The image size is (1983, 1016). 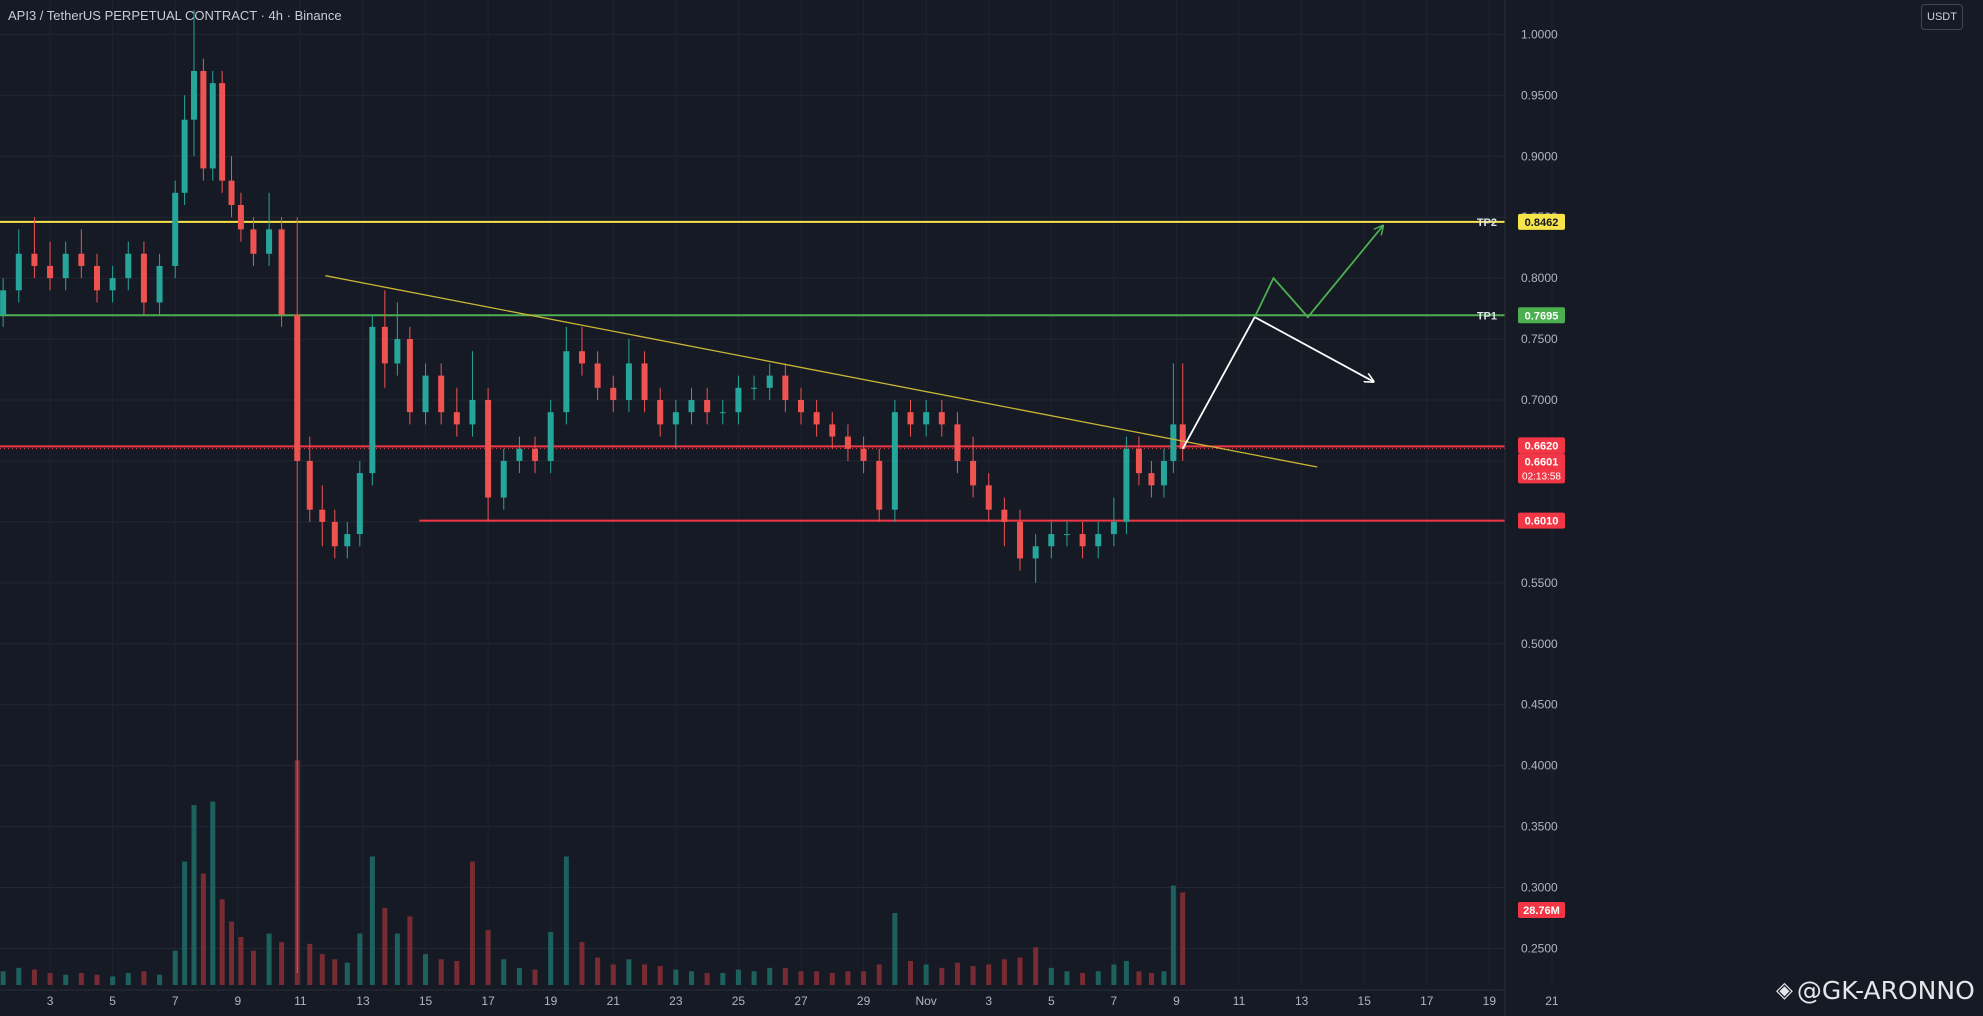 What do you see at coordinates (864, 1001) in the screenshot?
I see `x-tick-label: 29` at bounding box center [864, 1001].